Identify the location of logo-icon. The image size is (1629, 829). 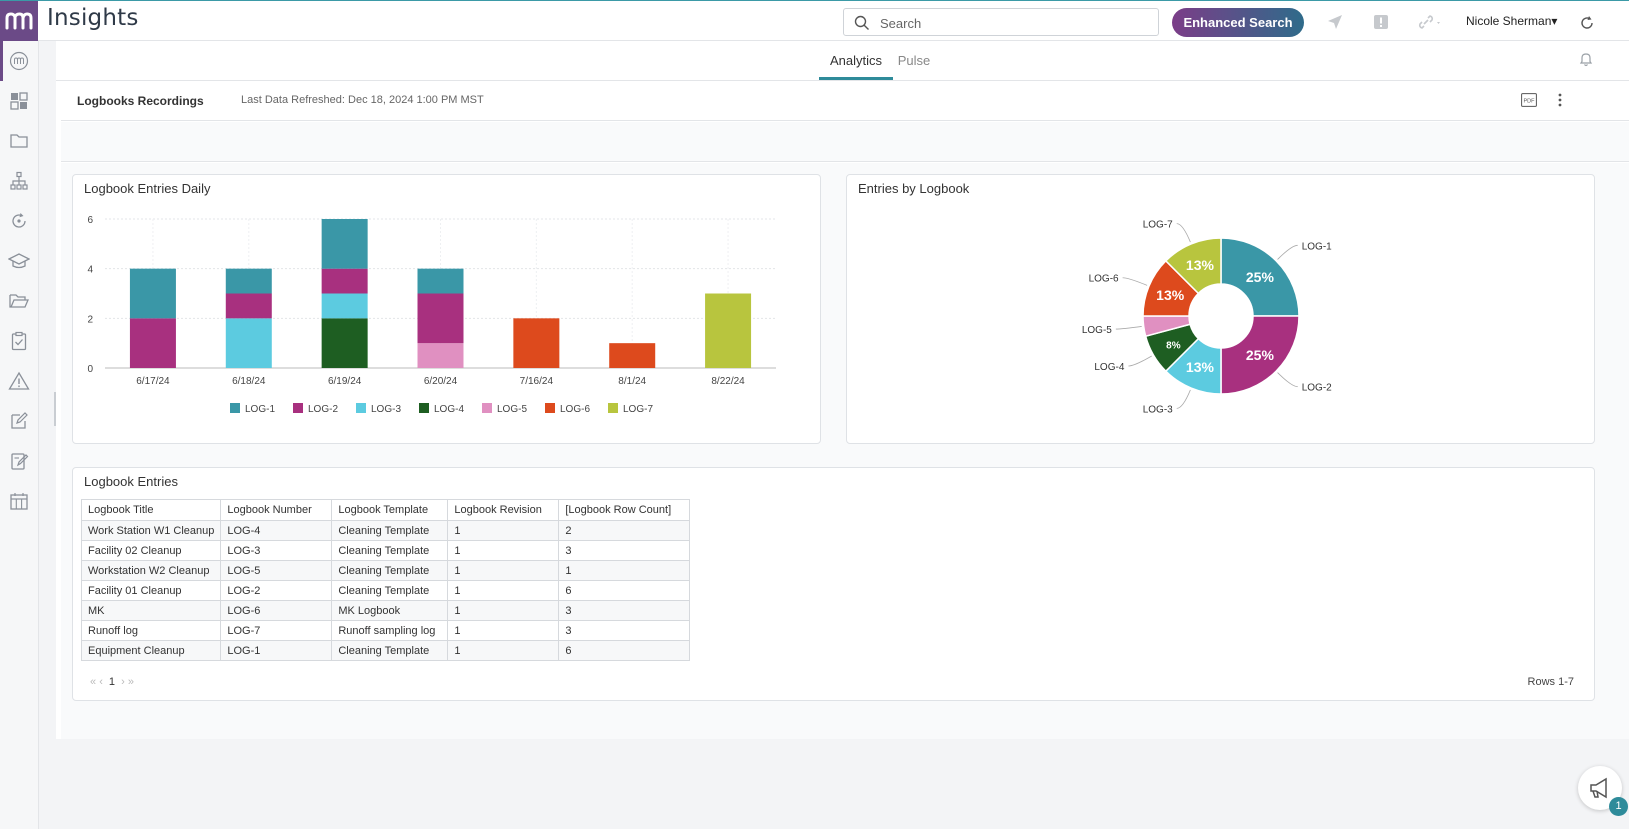
(19, 21).